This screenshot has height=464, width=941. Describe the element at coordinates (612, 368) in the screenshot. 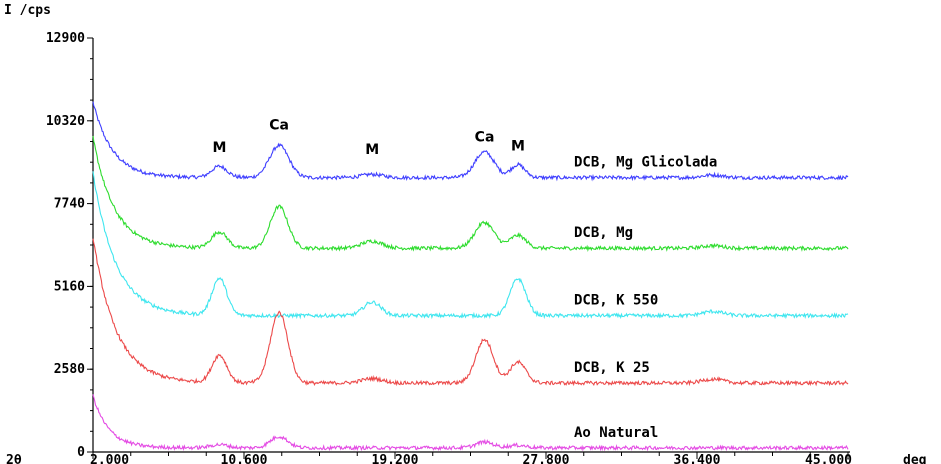

I see `series-label: DCB, K 25` at that location.